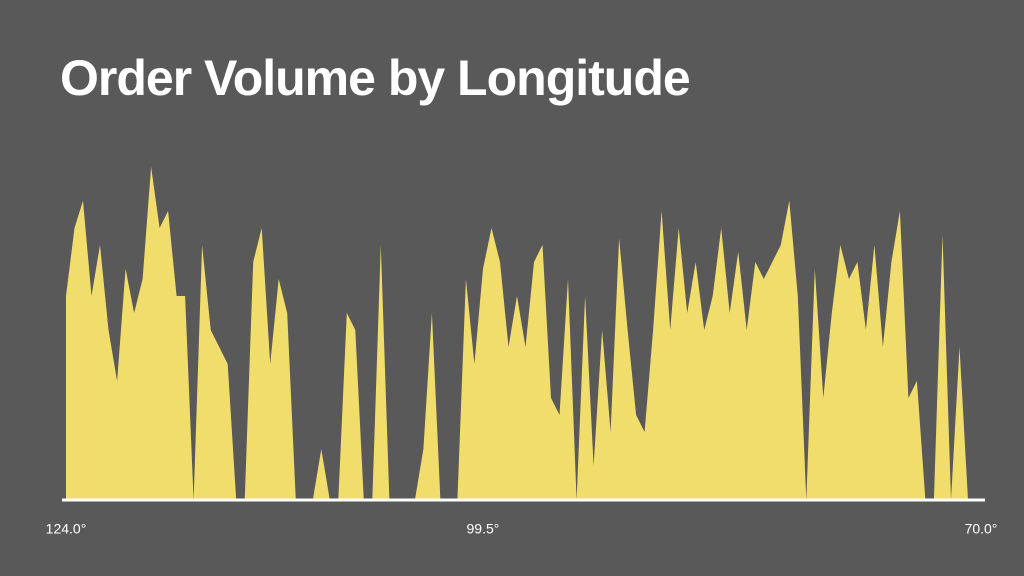 The height and width of the screenshot is (576, 1024). What do you see at coordinates (483, 529) in the screenshot?
I see `x-tick-label: 99.5°` at bounding box center [483, 529].